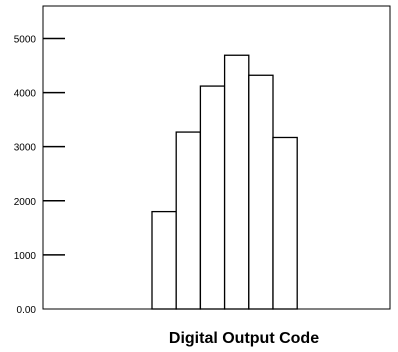 This screenshot has height=352, width=398. What do you see at coordinates (25, 39) in the screenshot?
I see `y-tick-label: 5000` at bounding box center [25, 39].